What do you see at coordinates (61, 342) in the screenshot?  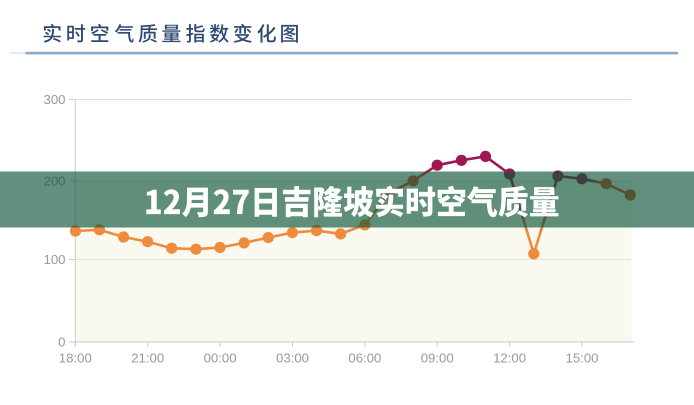 I see `svg-text: 0` at bounding box center [61, 342].